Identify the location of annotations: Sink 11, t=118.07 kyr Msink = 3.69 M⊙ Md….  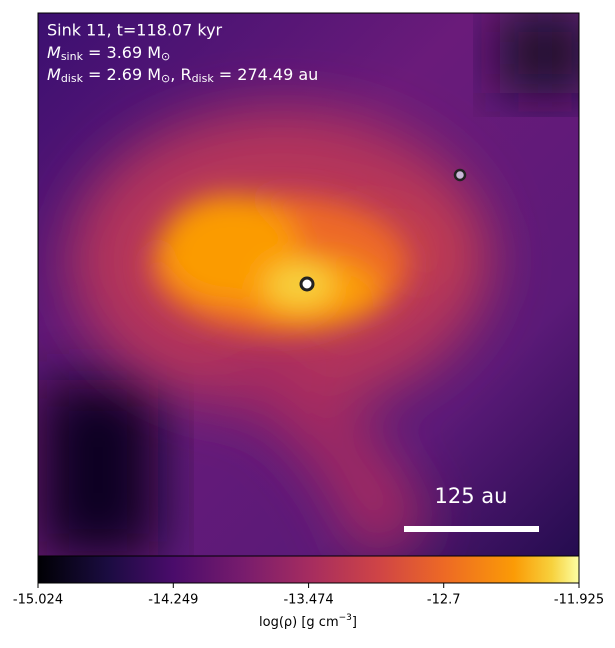
(182, 53).